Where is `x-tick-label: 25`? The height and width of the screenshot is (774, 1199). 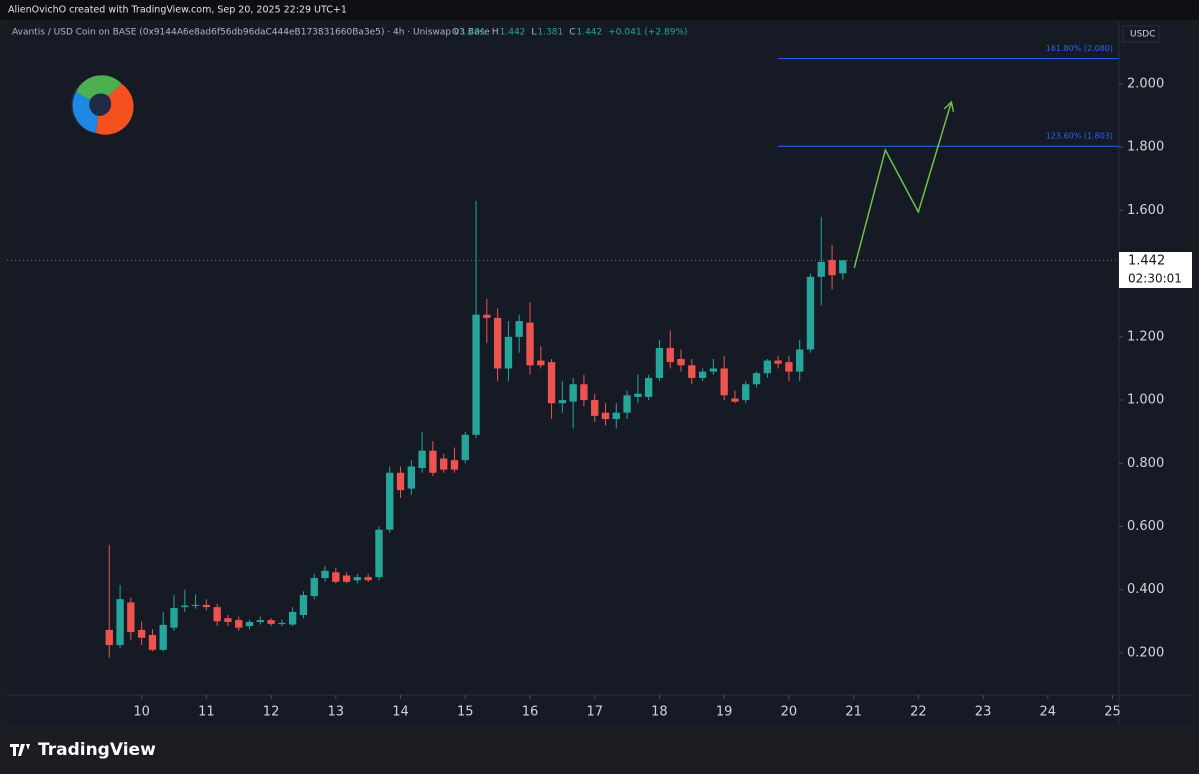
x-tick-label: 25 is located at coordinates (1112, 712).